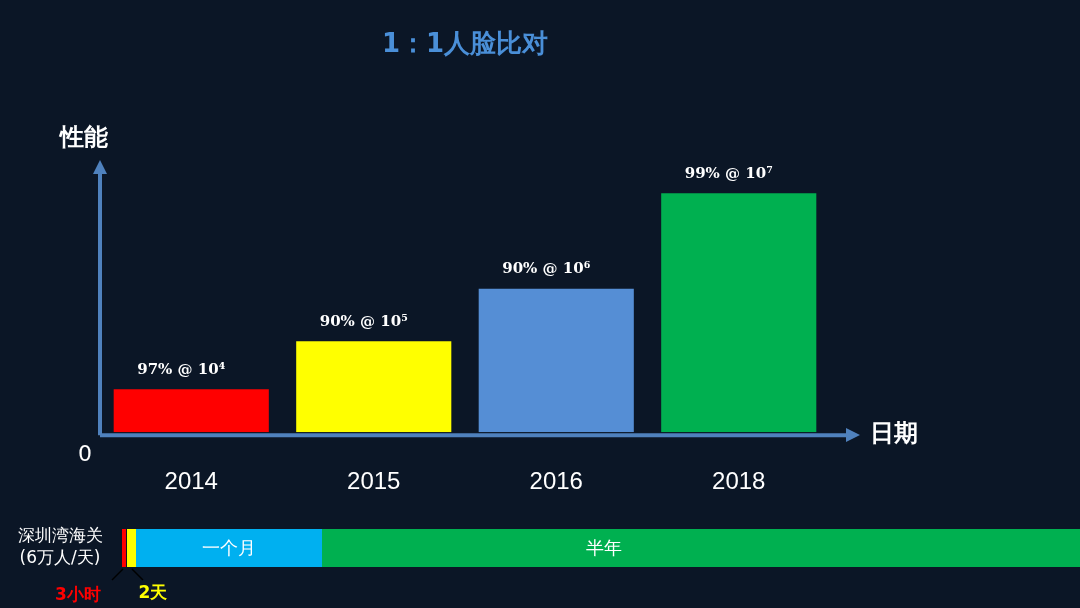  Describe the element at coordinates (229, 547) in the screenshot. I see `text: 一个月` at that location.